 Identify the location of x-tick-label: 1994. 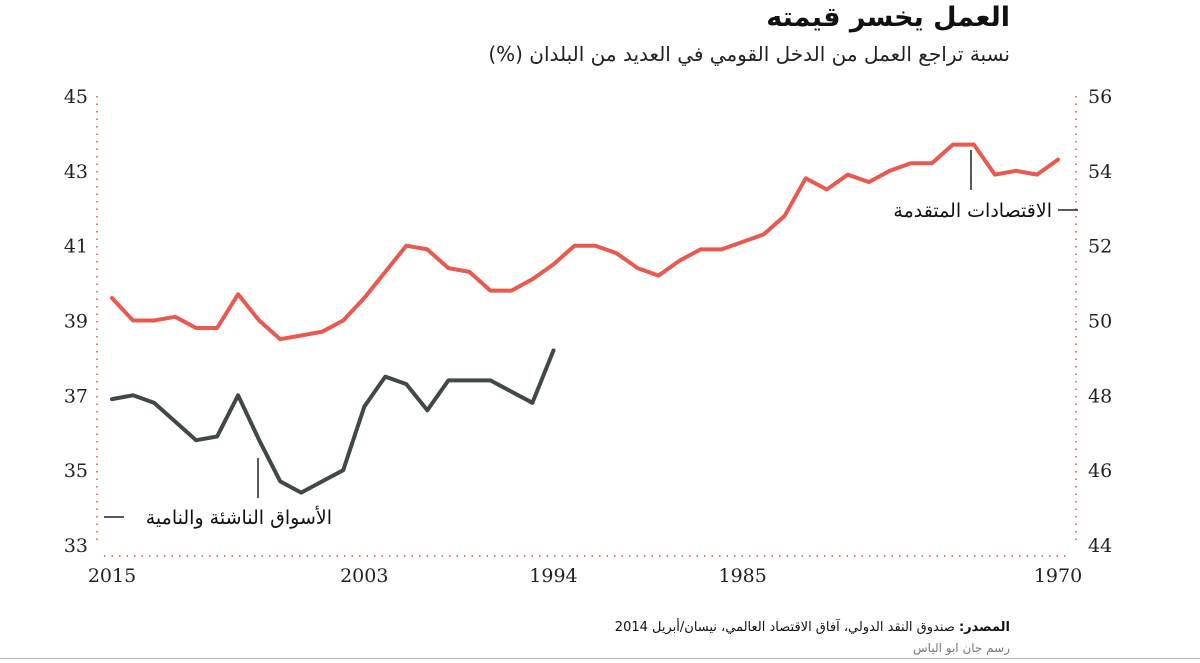
(553, 576).